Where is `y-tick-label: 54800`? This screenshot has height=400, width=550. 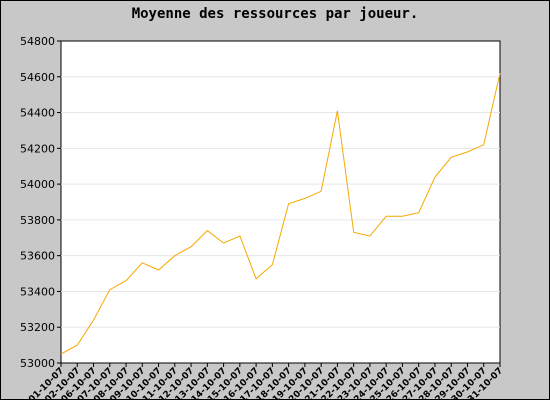 y-tick-label: 54800 is located at coordinates (37, 41).